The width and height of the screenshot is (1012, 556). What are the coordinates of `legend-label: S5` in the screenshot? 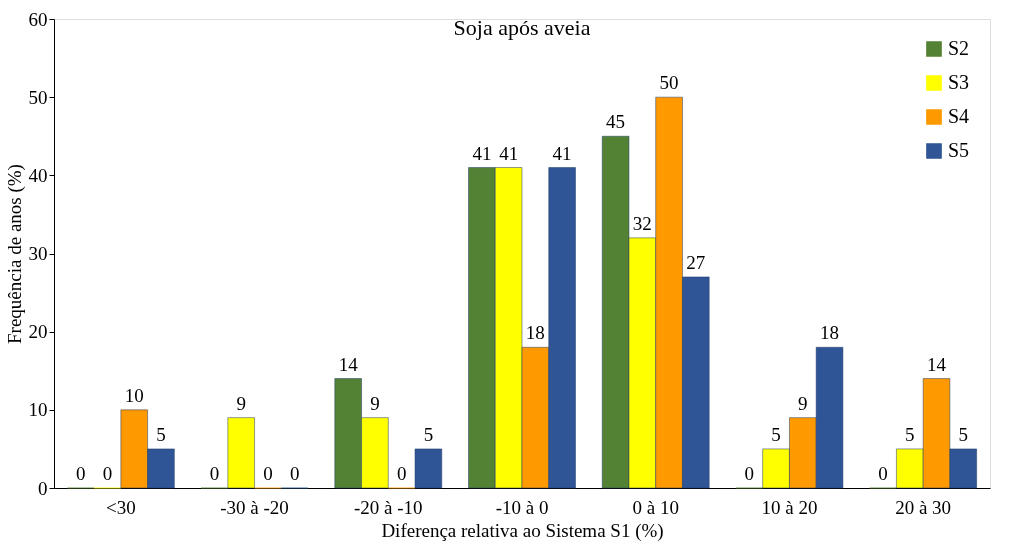 It's located at (959, 150).